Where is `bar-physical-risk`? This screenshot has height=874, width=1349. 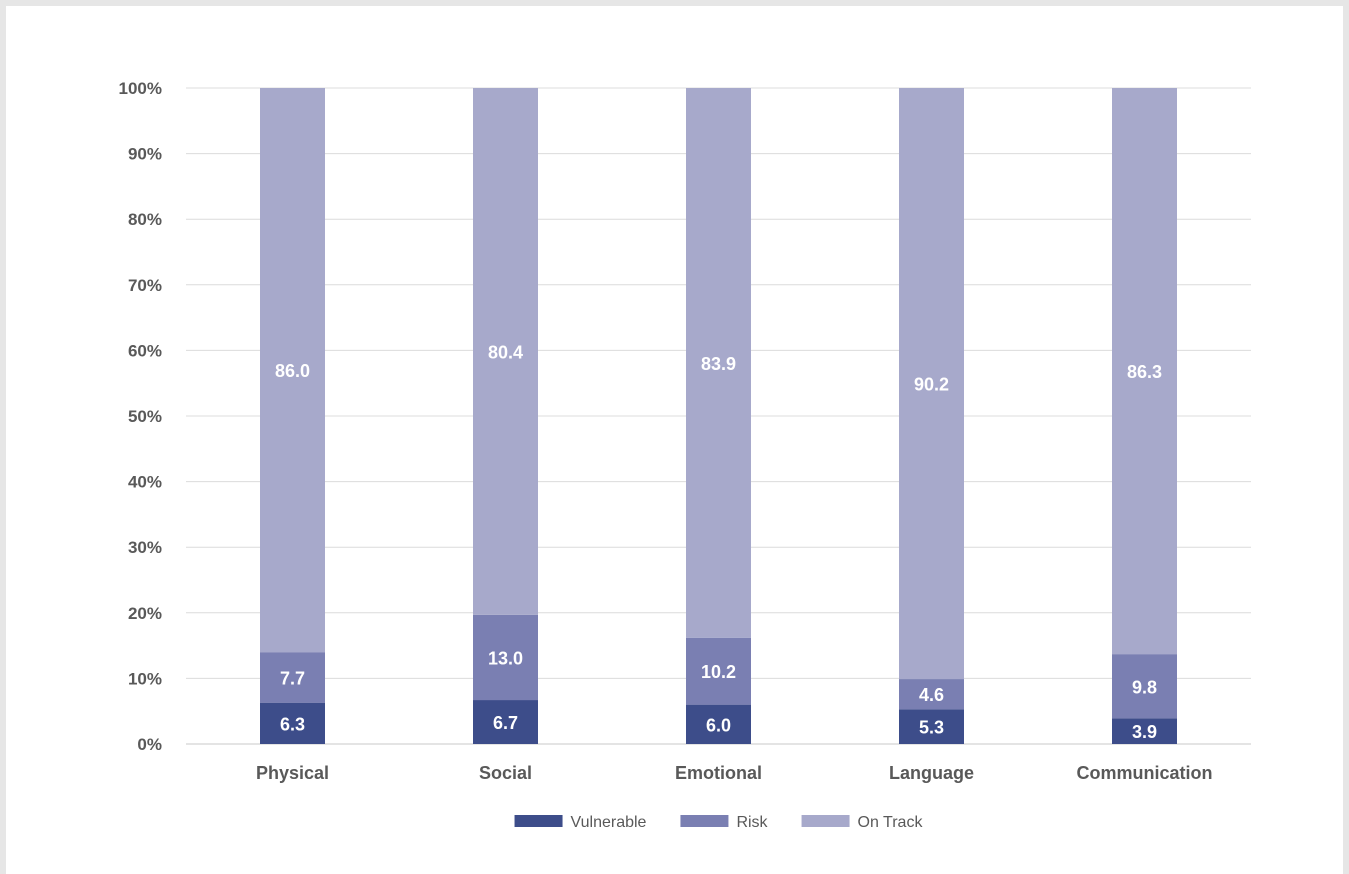 bar-physical-risk is located at coordinates (292, 677).